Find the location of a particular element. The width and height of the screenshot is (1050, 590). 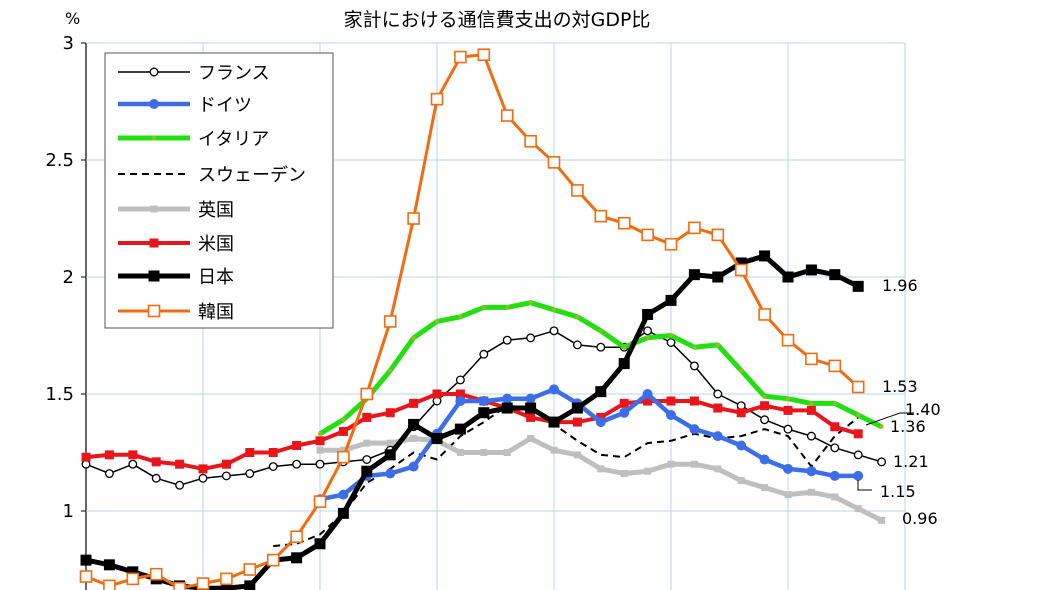

y-tick-label: 3 is located at coordinates (68, 43).